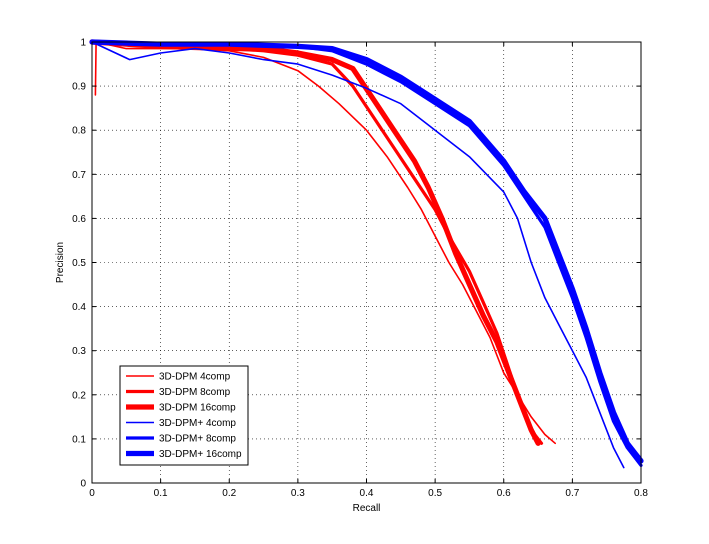 The height and width of the screenshot is (544, 709). What do you see at coordinates (92, 493) in the screenshot?
I see `x-tick-label: 0` at bounding box center [92, 493].